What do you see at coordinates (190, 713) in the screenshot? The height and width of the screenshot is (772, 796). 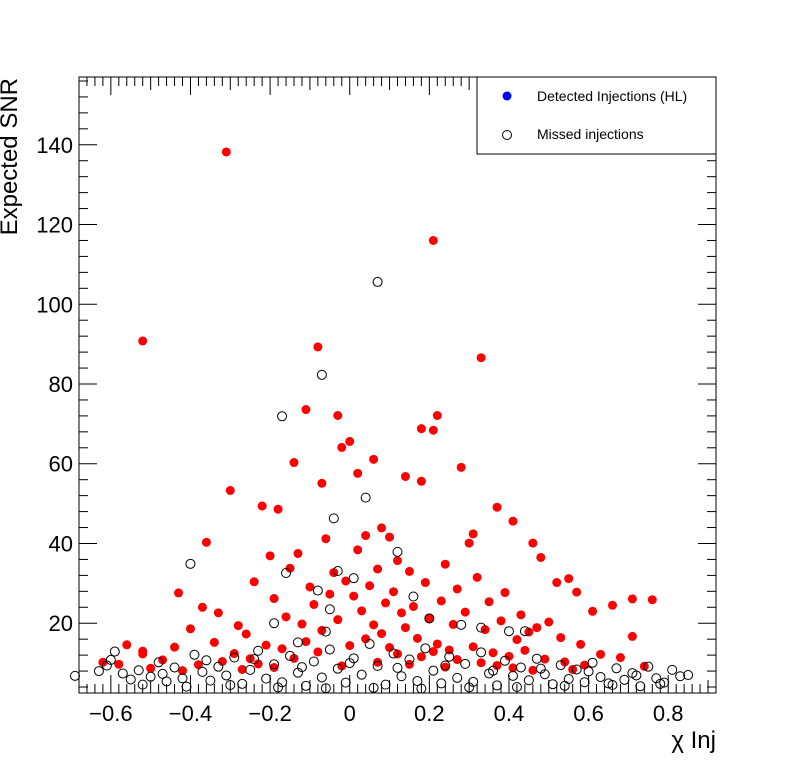 I see `x-tick-label: −0.4` at bounding box center [190, 713].